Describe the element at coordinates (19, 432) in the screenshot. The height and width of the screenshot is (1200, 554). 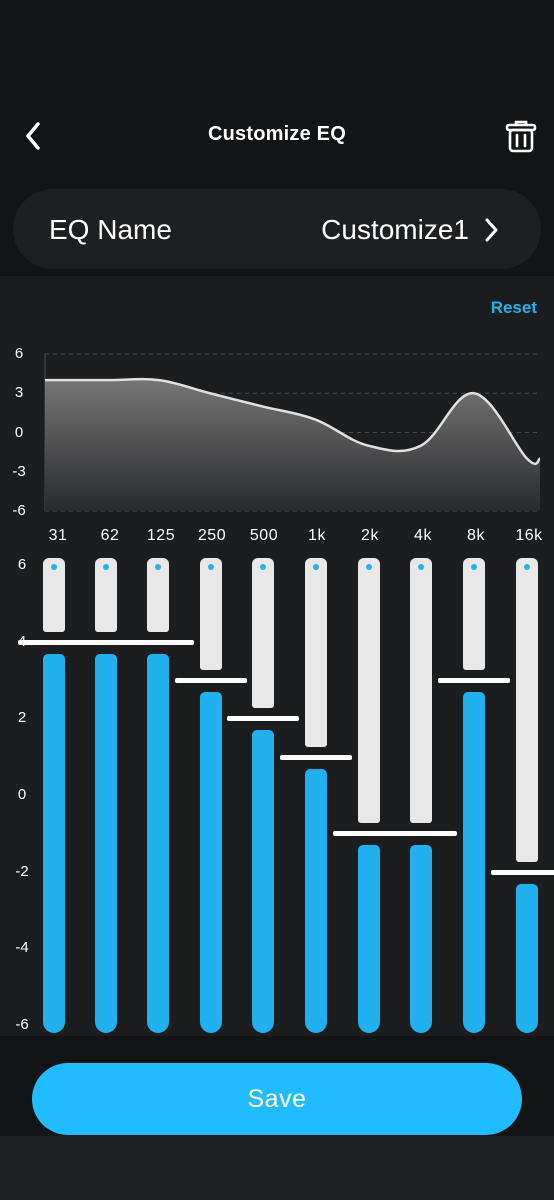
I see `curve-y-tick-label: 0` at that location.